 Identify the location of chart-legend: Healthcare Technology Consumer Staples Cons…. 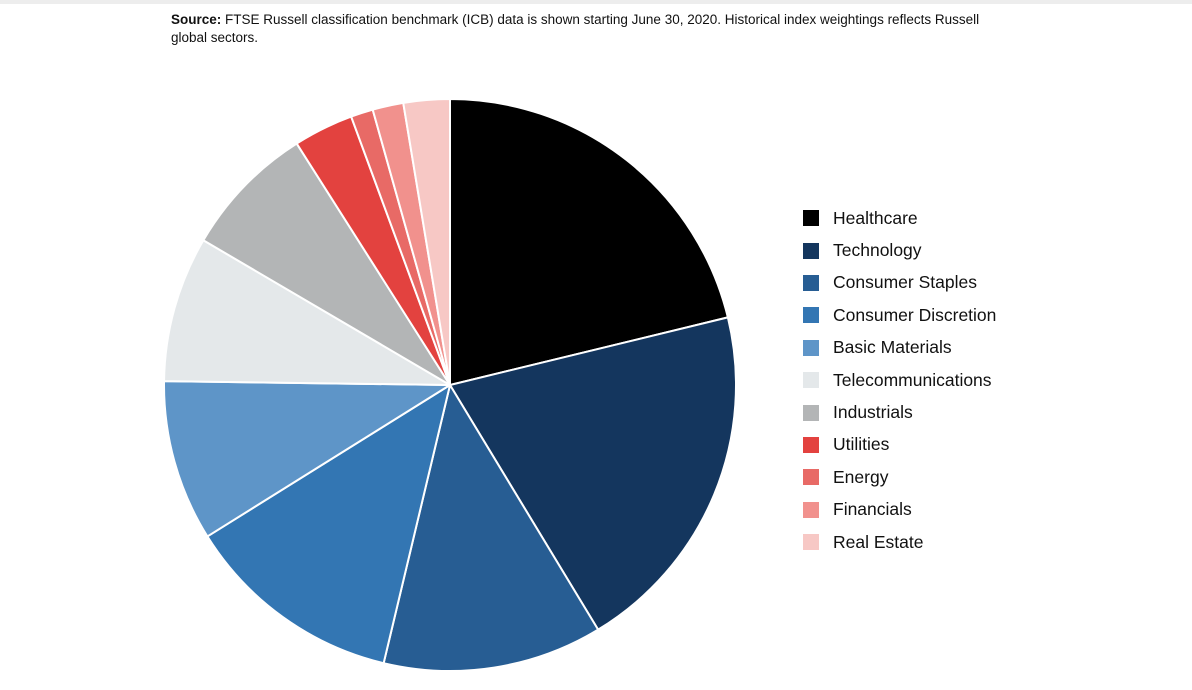
(899, 380).